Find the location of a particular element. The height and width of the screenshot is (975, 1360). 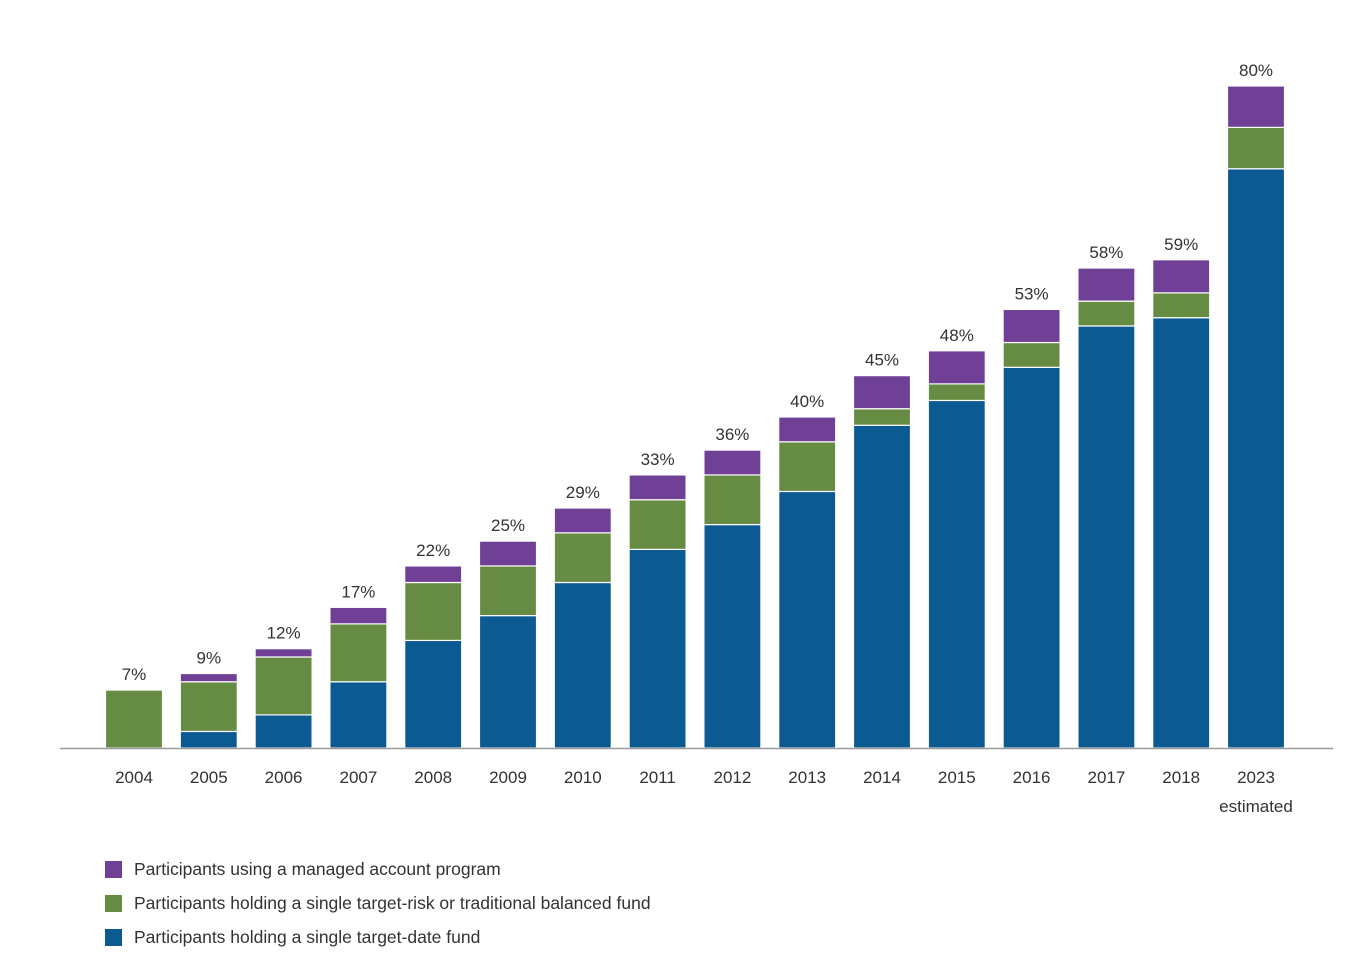

x-tick-label-2012: 2012 is located at coordinates (732, 777).